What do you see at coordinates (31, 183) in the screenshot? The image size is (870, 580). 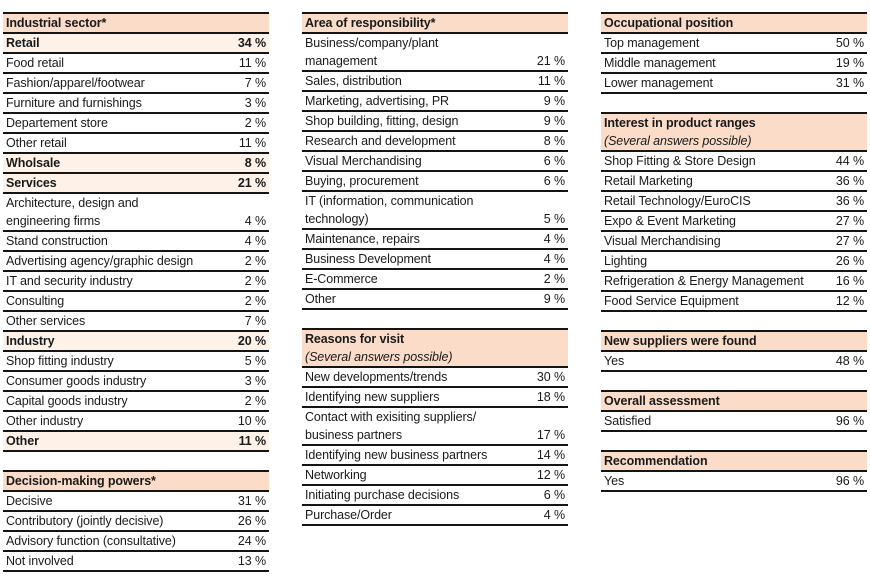 I see `row-label: Services` at bounding box center [31, 183].